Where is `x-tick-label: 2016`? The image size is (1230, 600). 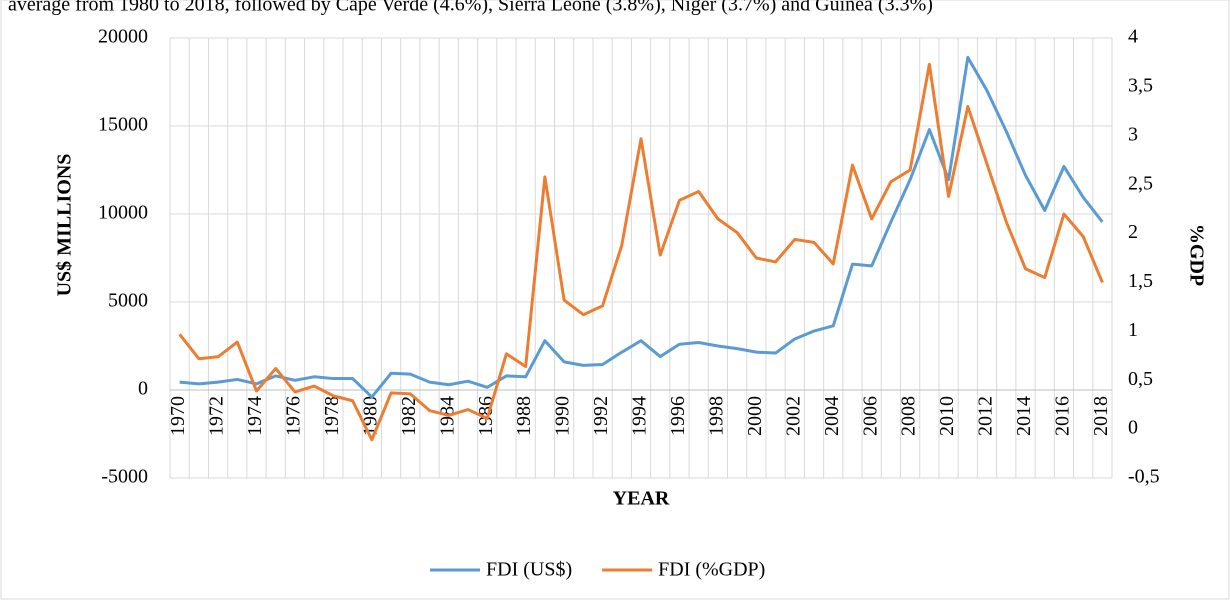
x-tick-label: 2016 is located at coordinates (1063, 416).